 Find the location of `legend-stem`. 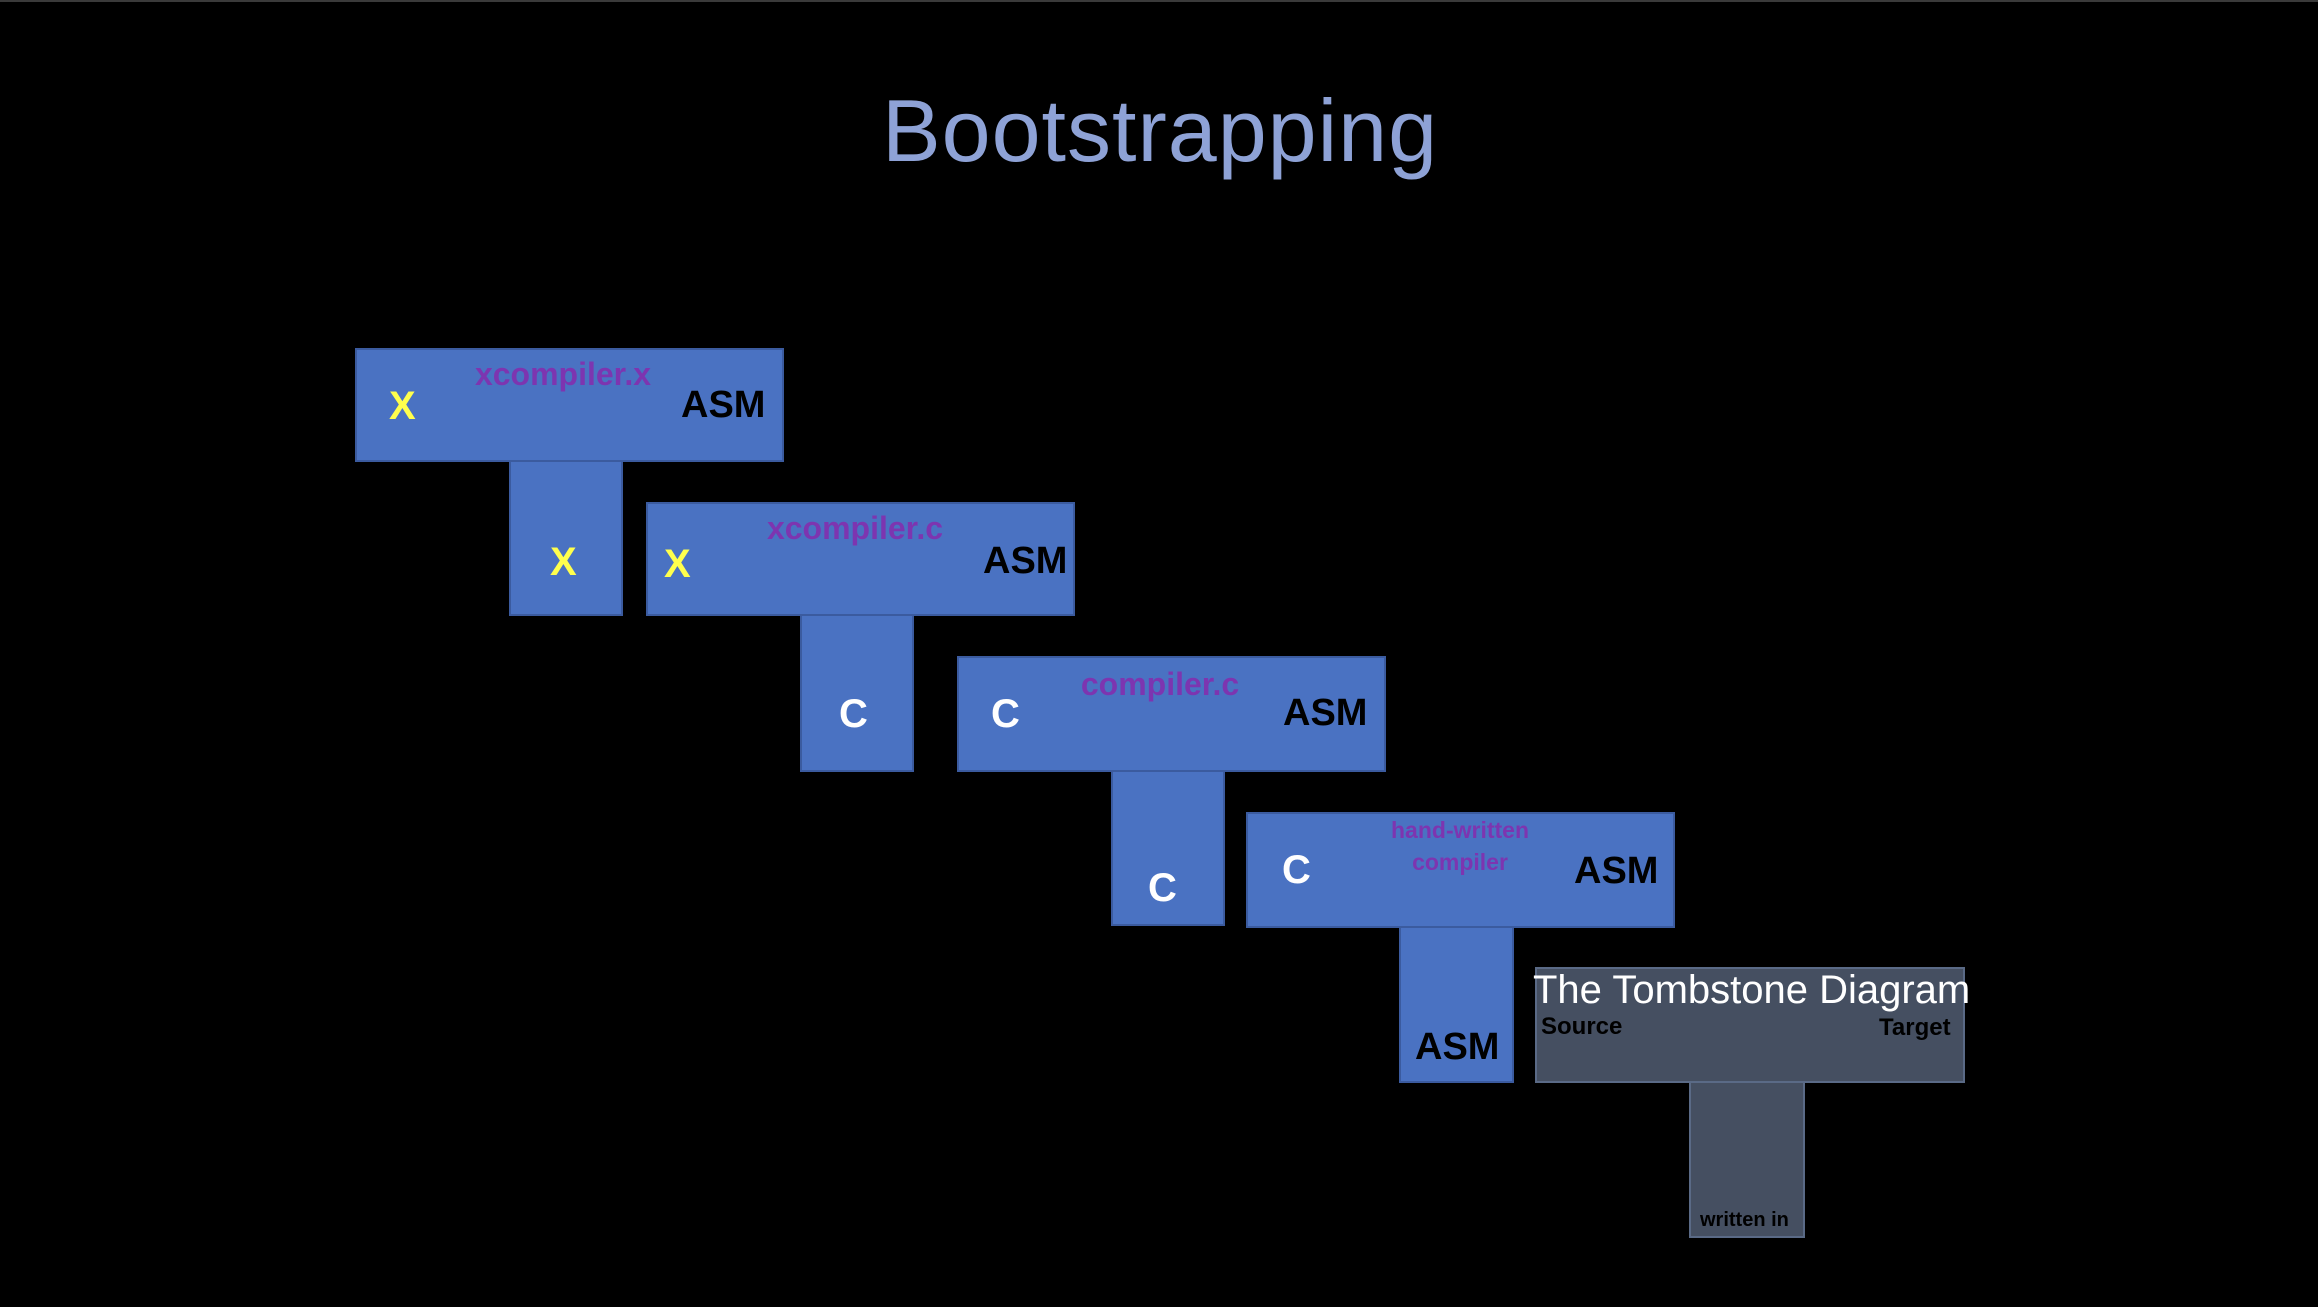

legend-stem is located at coordinates (1747, 1159).